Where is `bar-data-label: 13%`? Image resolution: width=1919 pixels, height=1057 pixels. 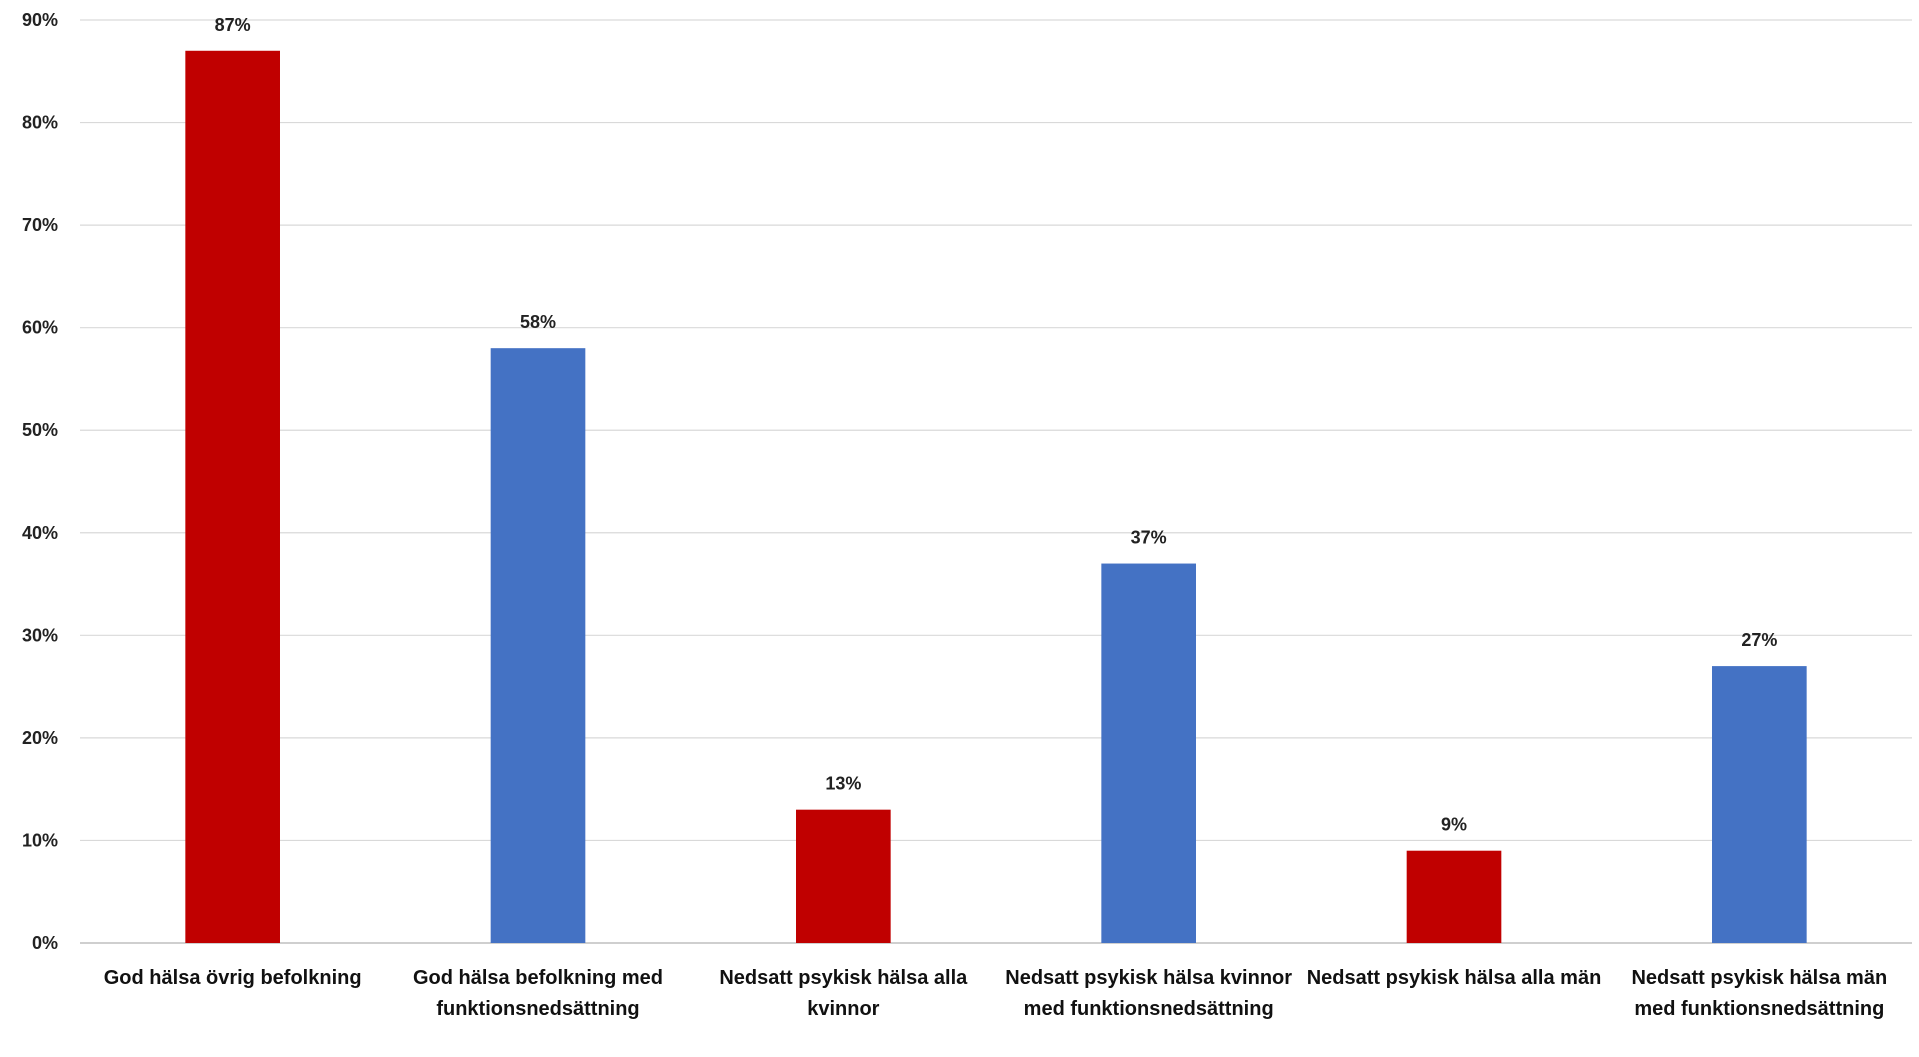
bar-data-label: 13% is located at coordinates (843, 784).